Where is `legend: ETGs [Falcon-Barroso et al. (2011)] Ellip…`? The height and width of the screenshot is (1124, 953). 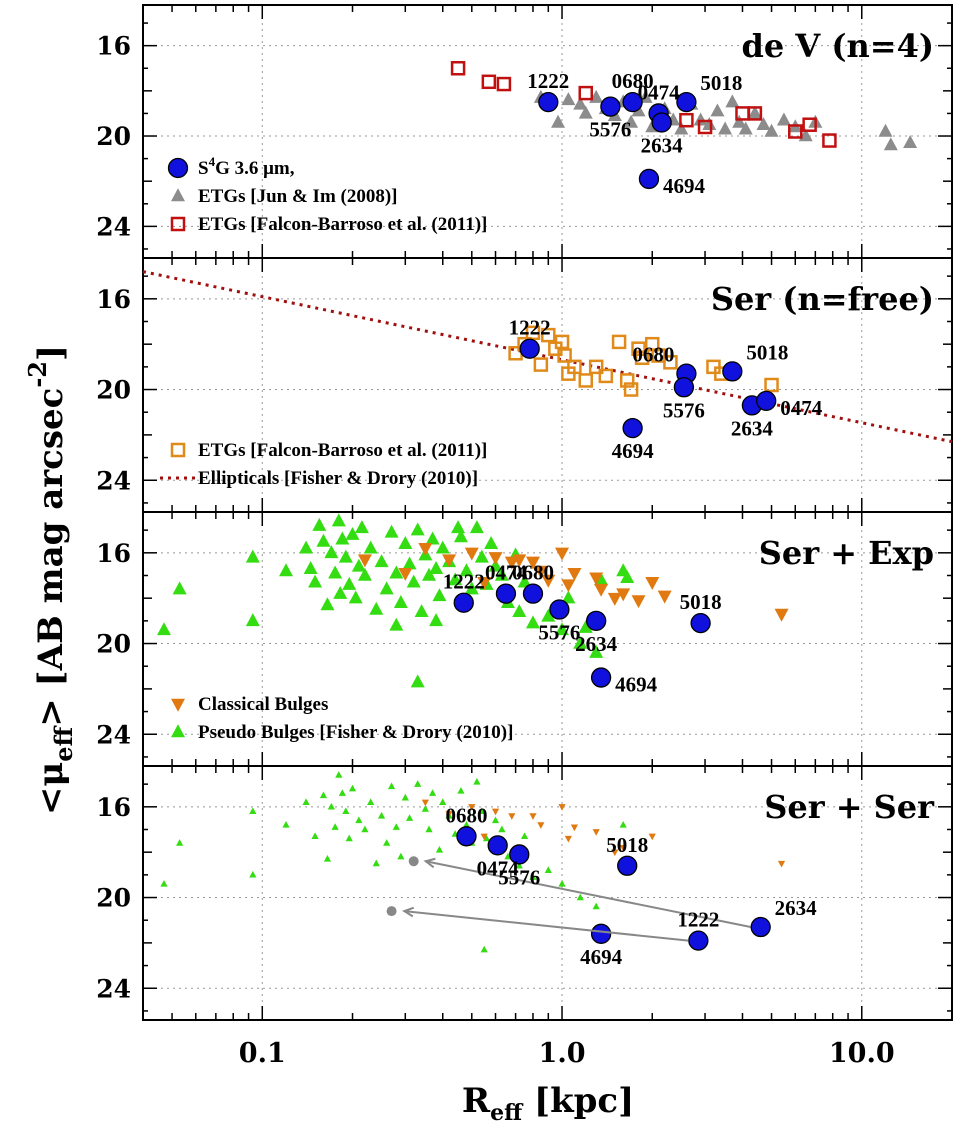 legend: ETGs [Falcon-Barroso et al. (2011)] Ellip… is located at coordinates (323, 464).